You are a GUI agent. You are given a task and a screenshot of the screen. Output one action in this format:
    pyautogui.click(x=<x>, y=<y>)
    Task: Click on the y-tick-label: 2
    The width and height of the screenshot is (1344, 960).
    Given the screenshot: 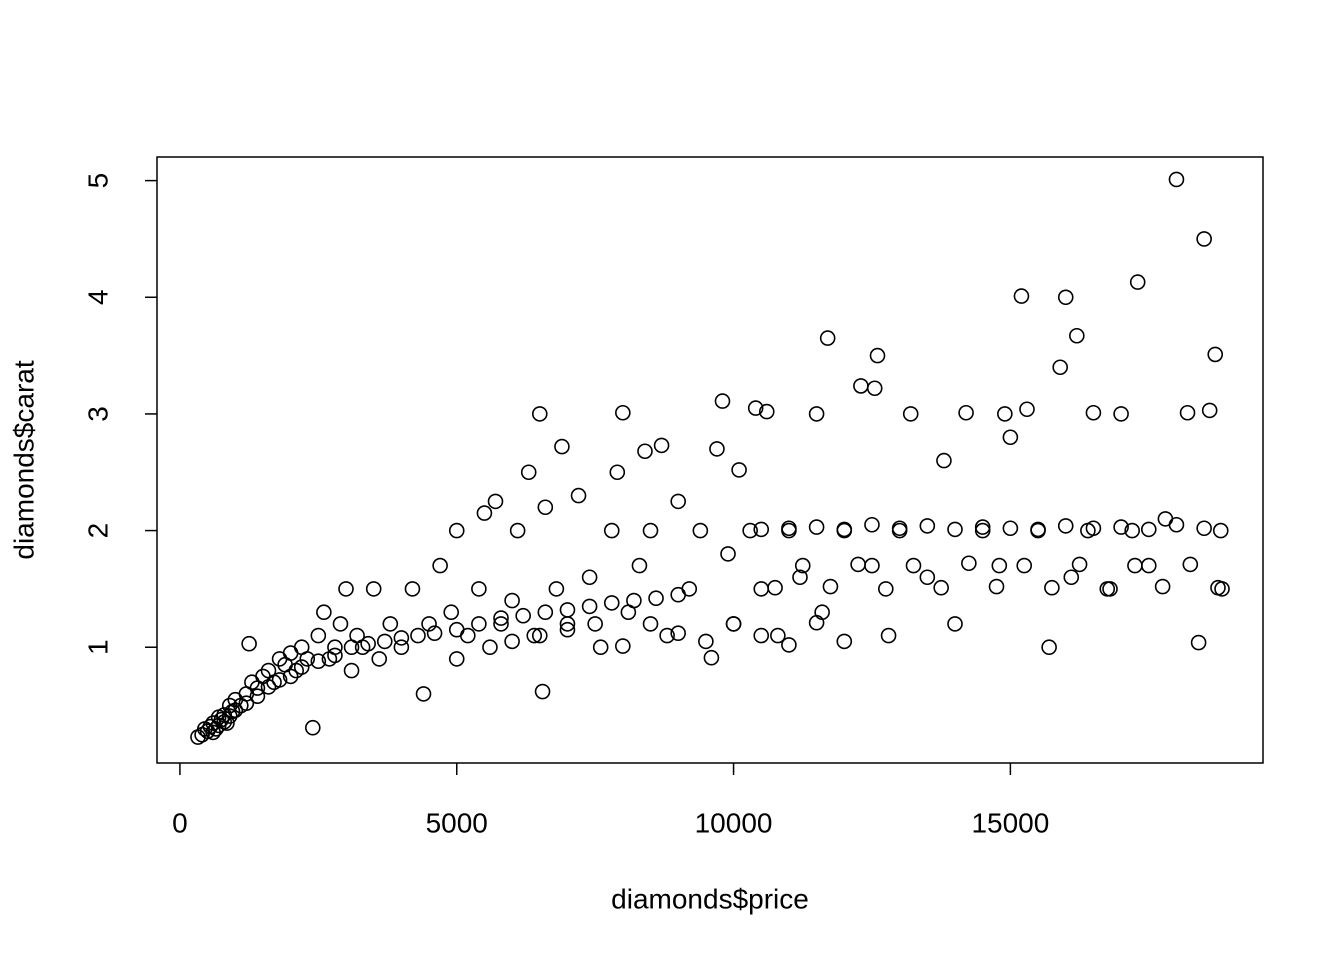 What is the action you would take?
    pyautogui.click(x=97, y=531)
    